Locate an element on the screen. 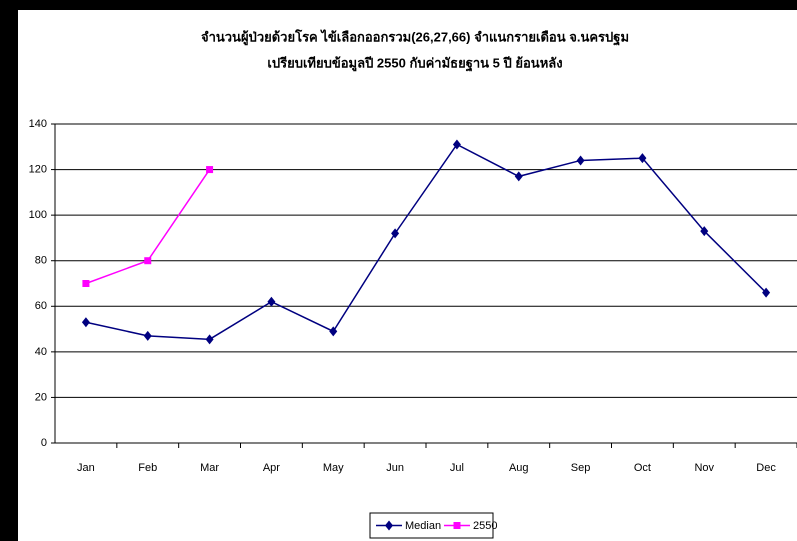 Image resolution: width=797 pixels, height=541 pixels. legend-label: 2550 is located at coordinates (485, 526).